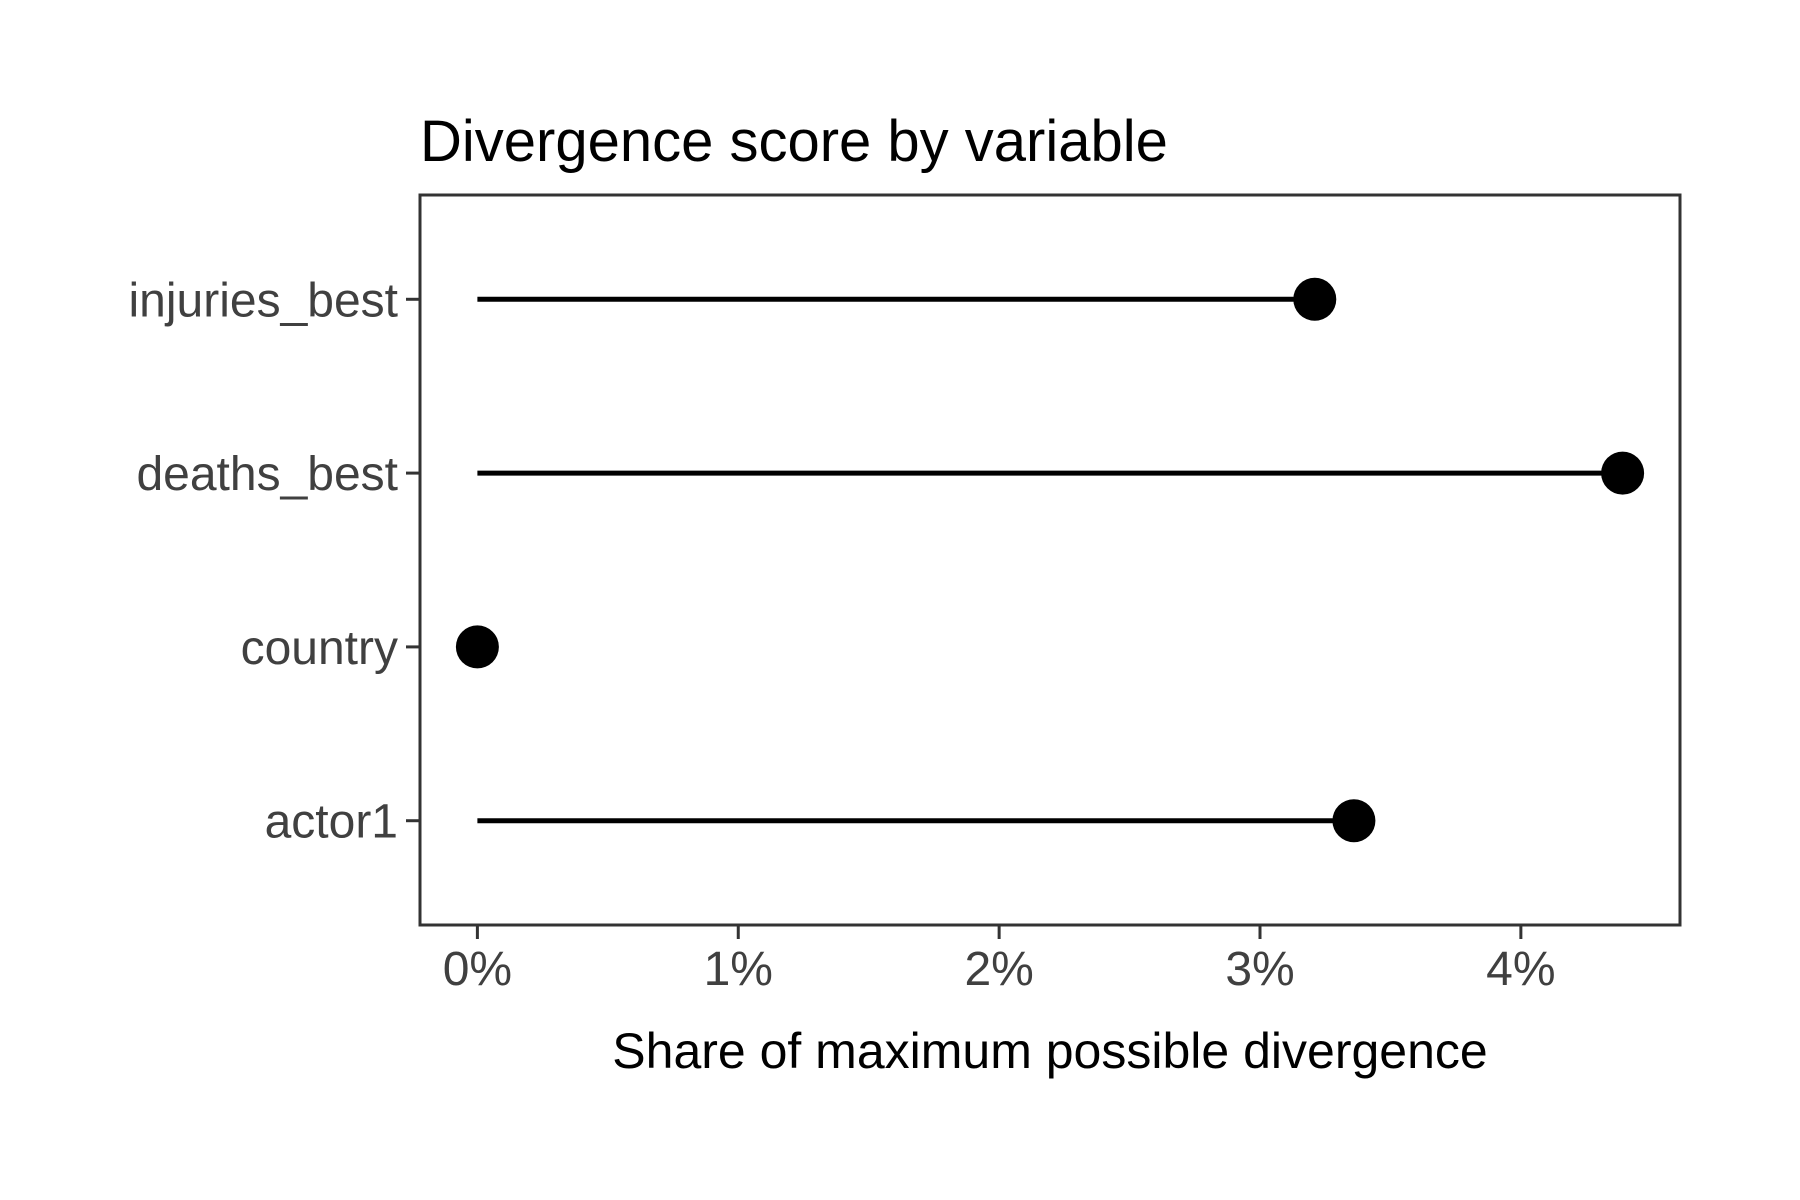  I want to click on x-axis-tick-label: 4%, so click(1520, 969).